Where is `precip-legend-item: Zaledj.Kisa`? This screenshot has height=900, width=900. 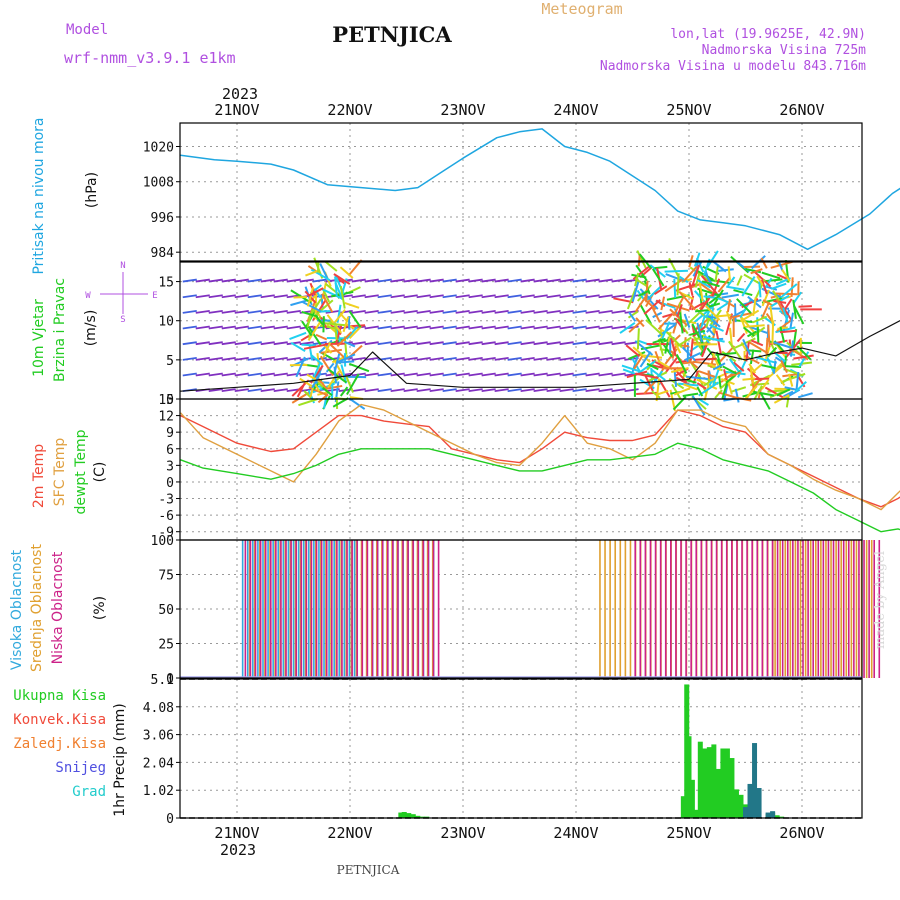
precip-legend-item: Zaledj.Kisa is located at coordinates (59, 744).